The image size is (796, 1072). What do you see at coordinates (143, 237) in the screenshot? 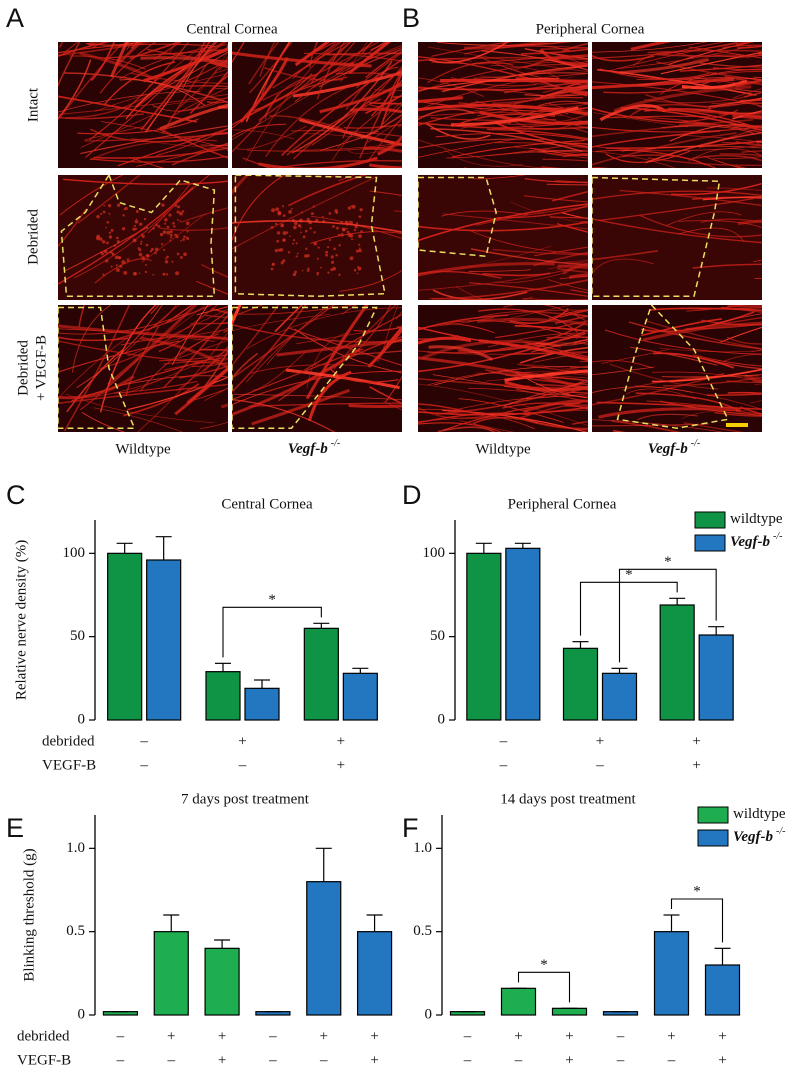
I see `micrograph` at bounding box center [143, 237].